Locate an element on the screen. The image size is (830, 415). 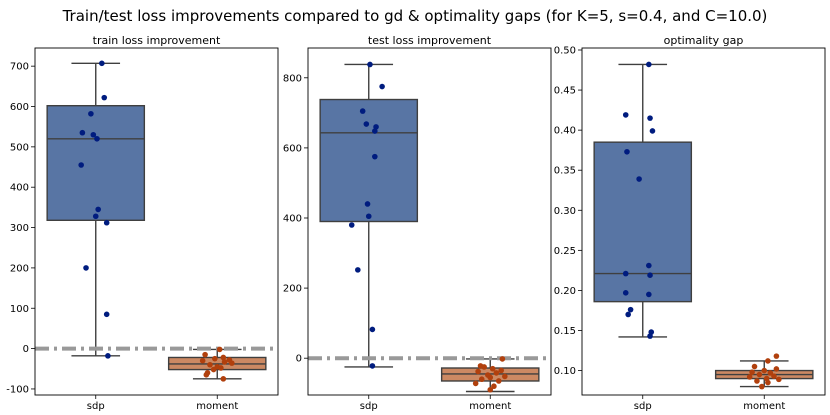
y-tick-label: 0.50 is located at coordinates (565, 51).